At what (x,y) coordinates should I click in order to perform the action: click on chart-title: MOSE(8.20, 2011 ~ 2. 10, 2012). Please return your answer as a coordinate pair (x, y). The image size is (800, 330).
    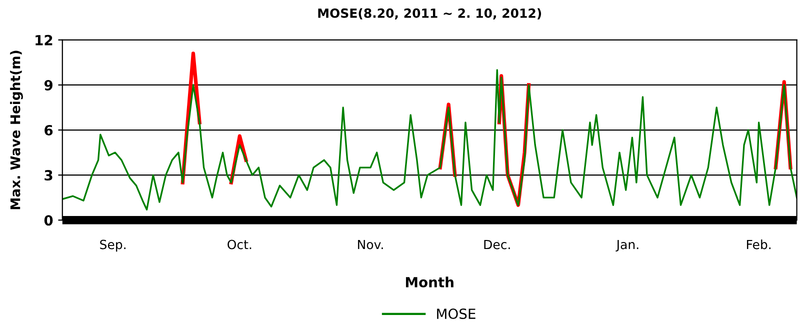
    Looking at the image, I should click on (430, 14).